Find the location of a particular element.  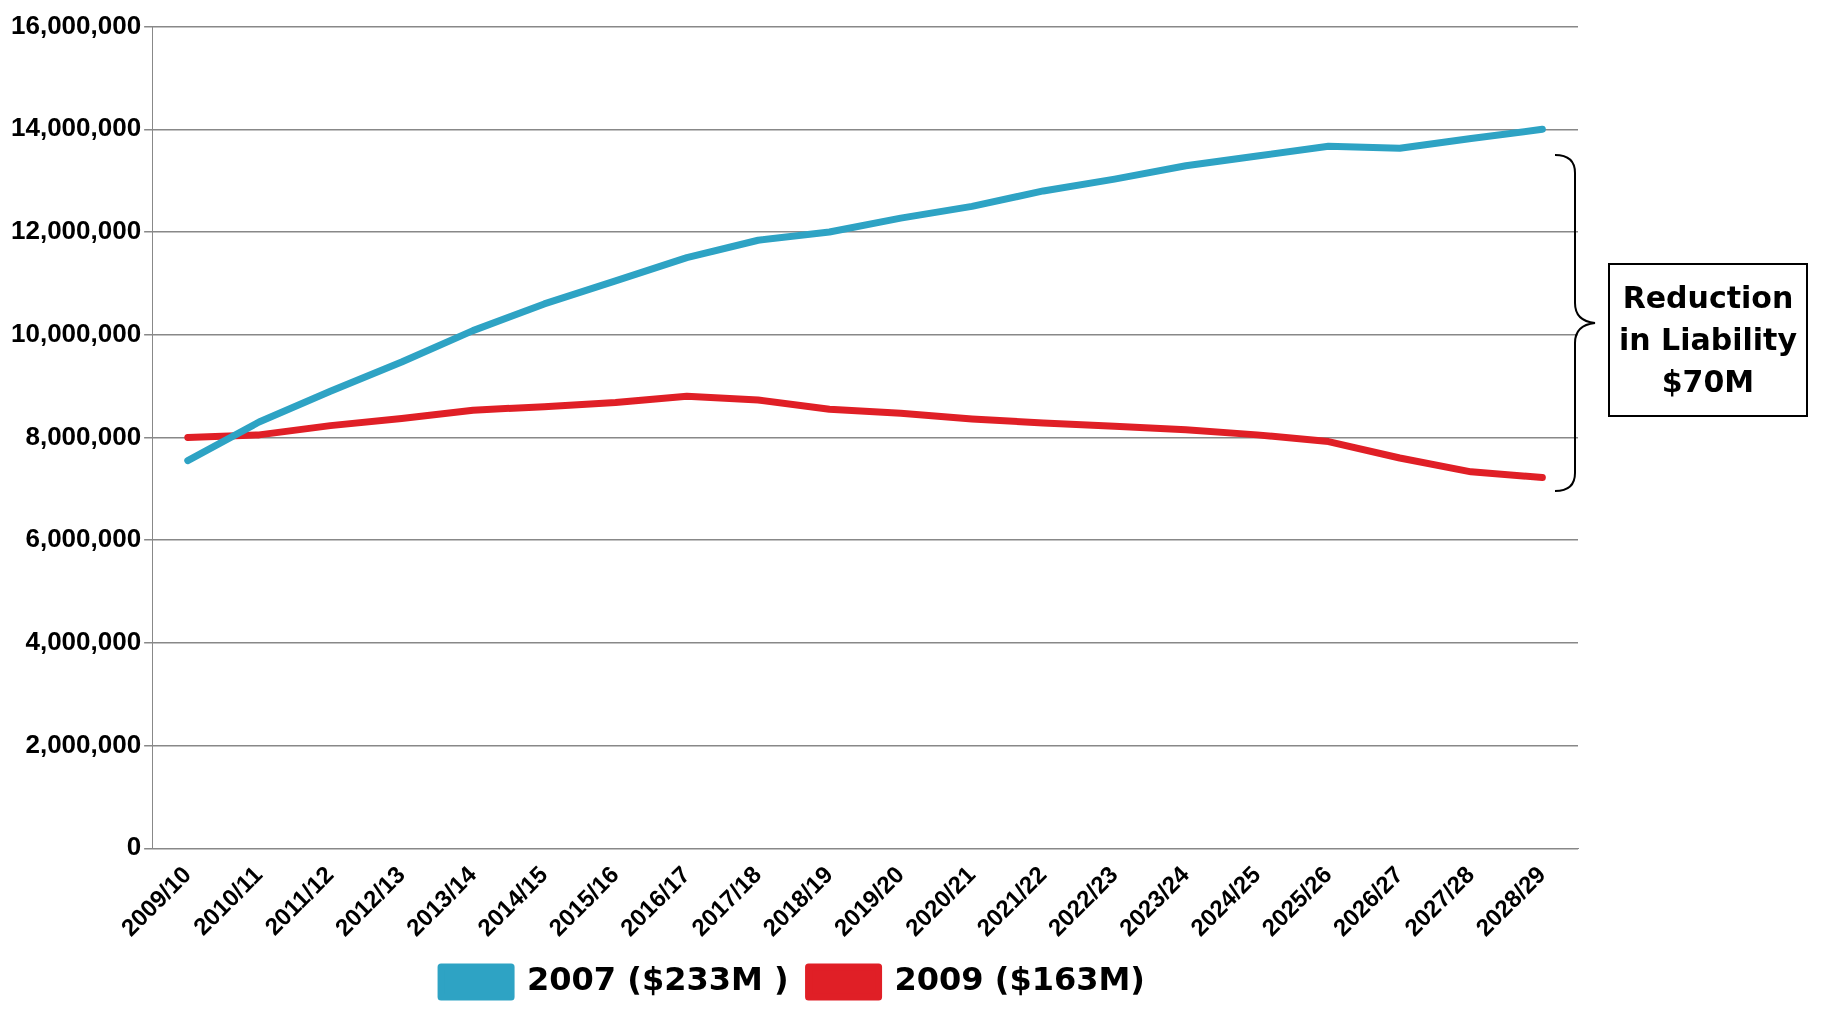

y-tick-label: 8,000,000 is located at coordinates (83, 435).